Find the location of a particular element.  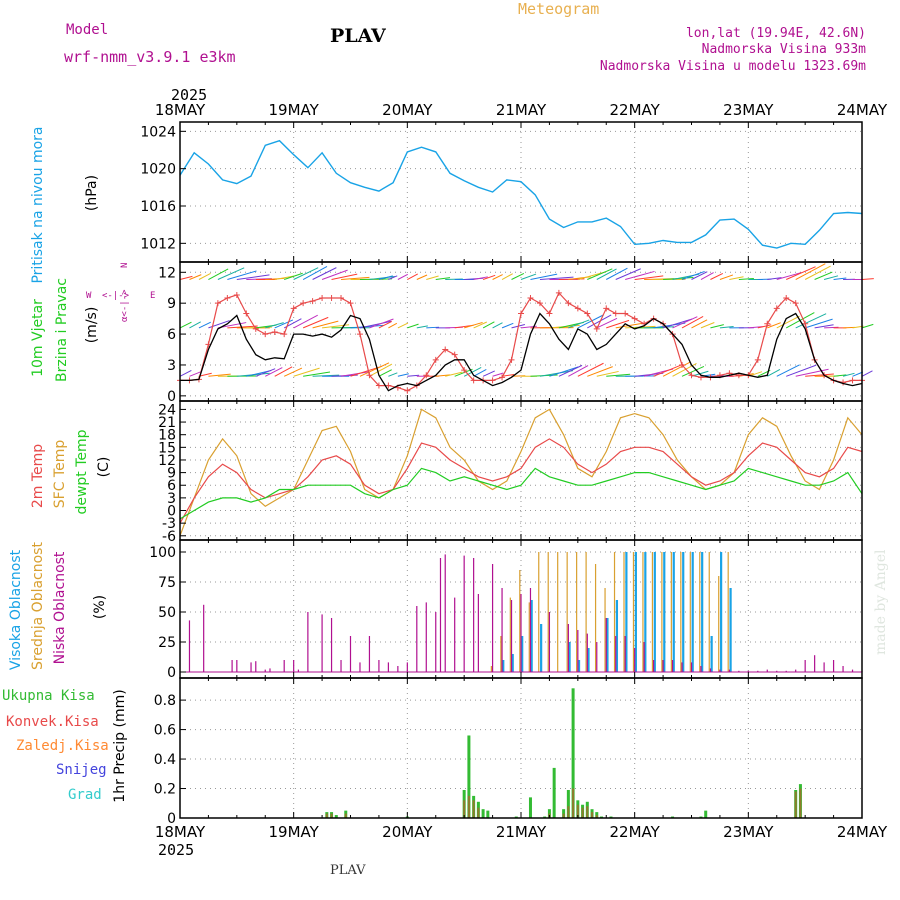

pressure-panel is located at coordinates (521, 194).